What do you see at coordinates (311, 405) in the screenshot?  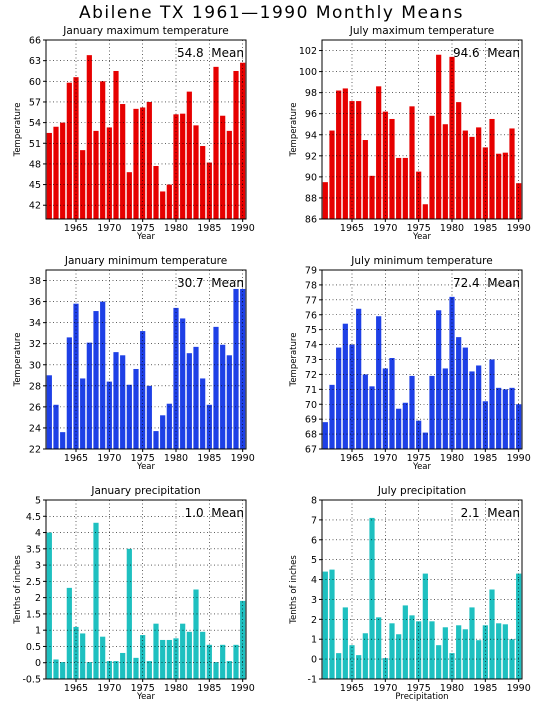 I see `y-tick-label: 70` at bounding box center [311, 405].